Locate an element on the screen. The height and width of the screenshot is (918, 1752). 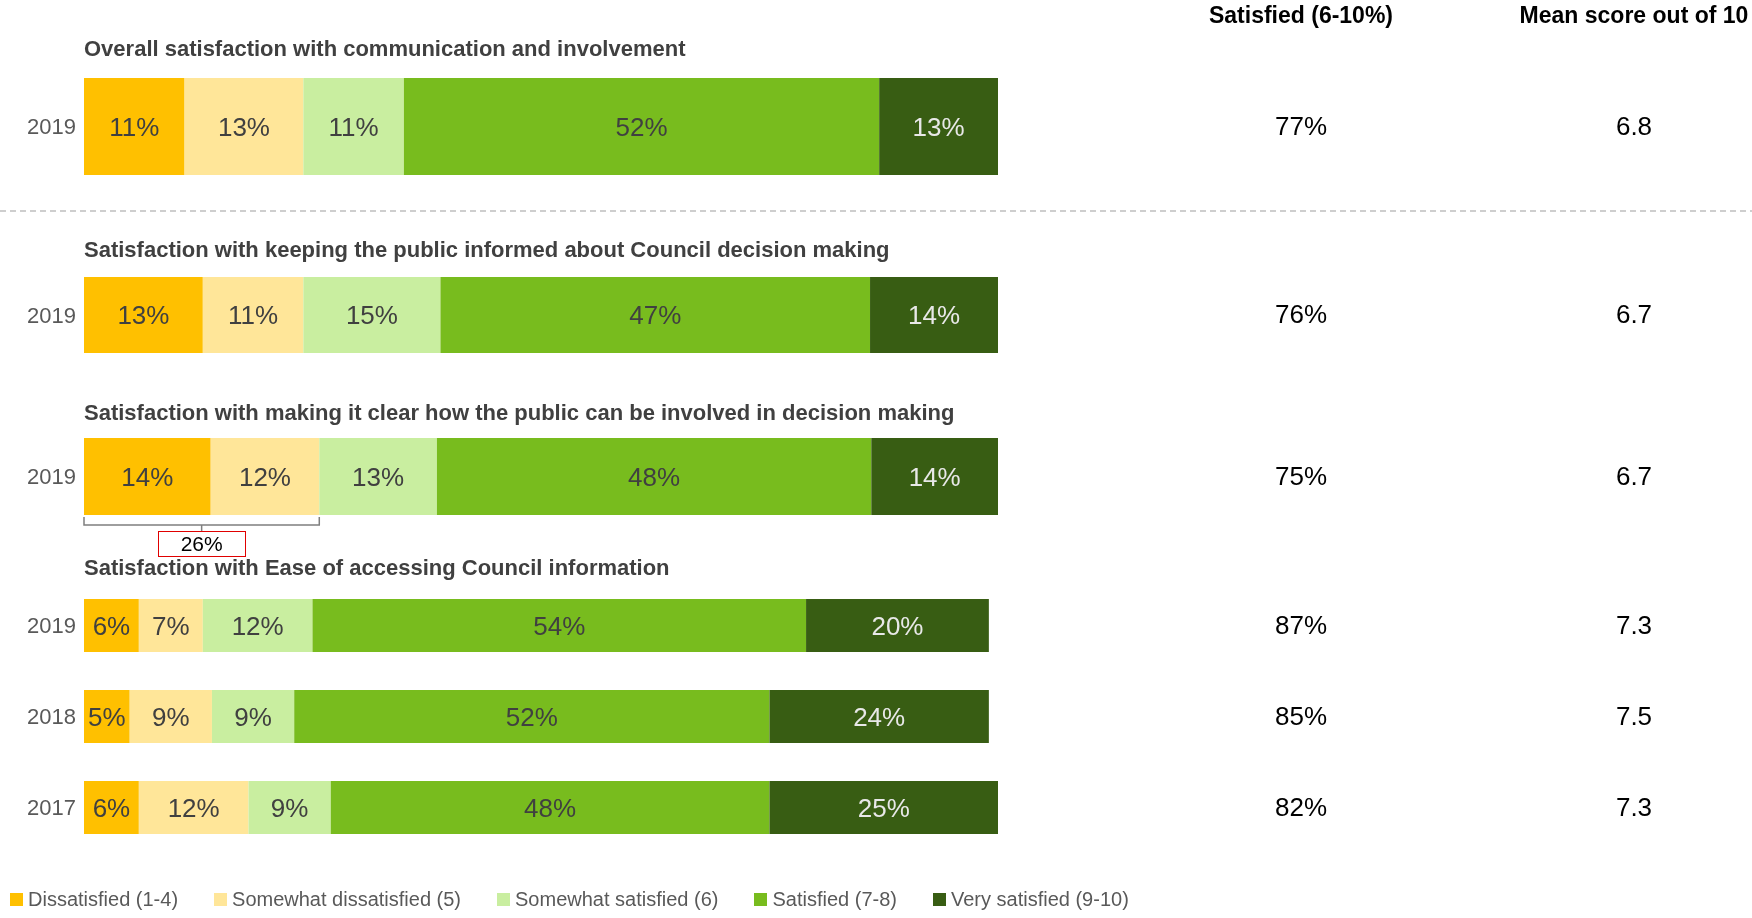
text: 6.8 is located at coordinates (1634, 126).